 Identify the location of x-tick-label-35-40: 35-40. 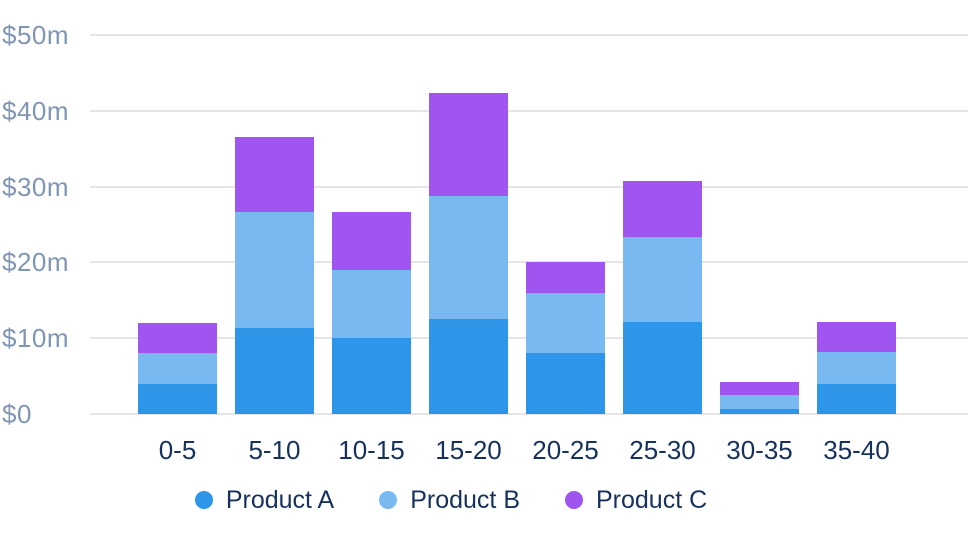
(856, 450).